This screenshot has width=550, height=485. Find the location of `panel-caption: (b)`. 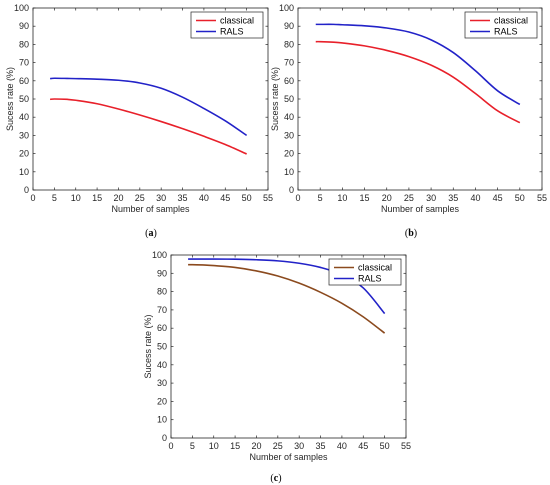

panel-caption: (b) is located at coordinates (411, 233).